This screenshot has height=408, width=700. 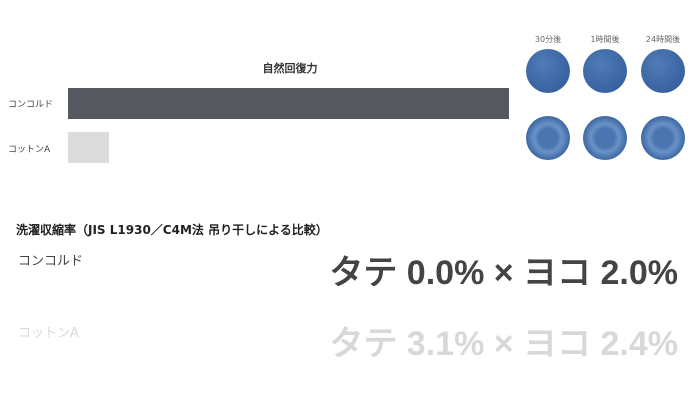 I want to click on bar-cotton, so click(x=89, y=147).